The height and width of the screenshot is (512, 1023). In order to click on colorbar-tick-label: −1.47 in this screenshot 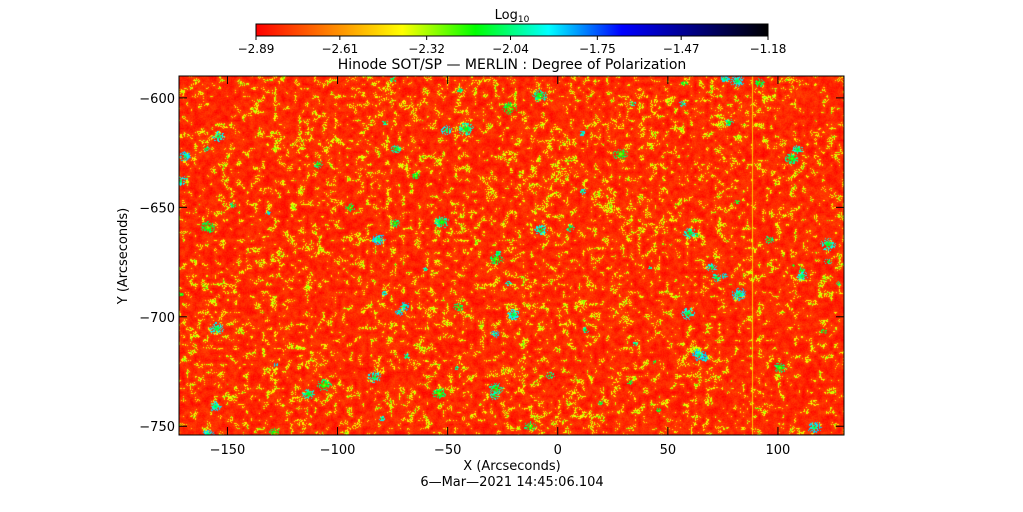, I will do `click(681, 49)`.